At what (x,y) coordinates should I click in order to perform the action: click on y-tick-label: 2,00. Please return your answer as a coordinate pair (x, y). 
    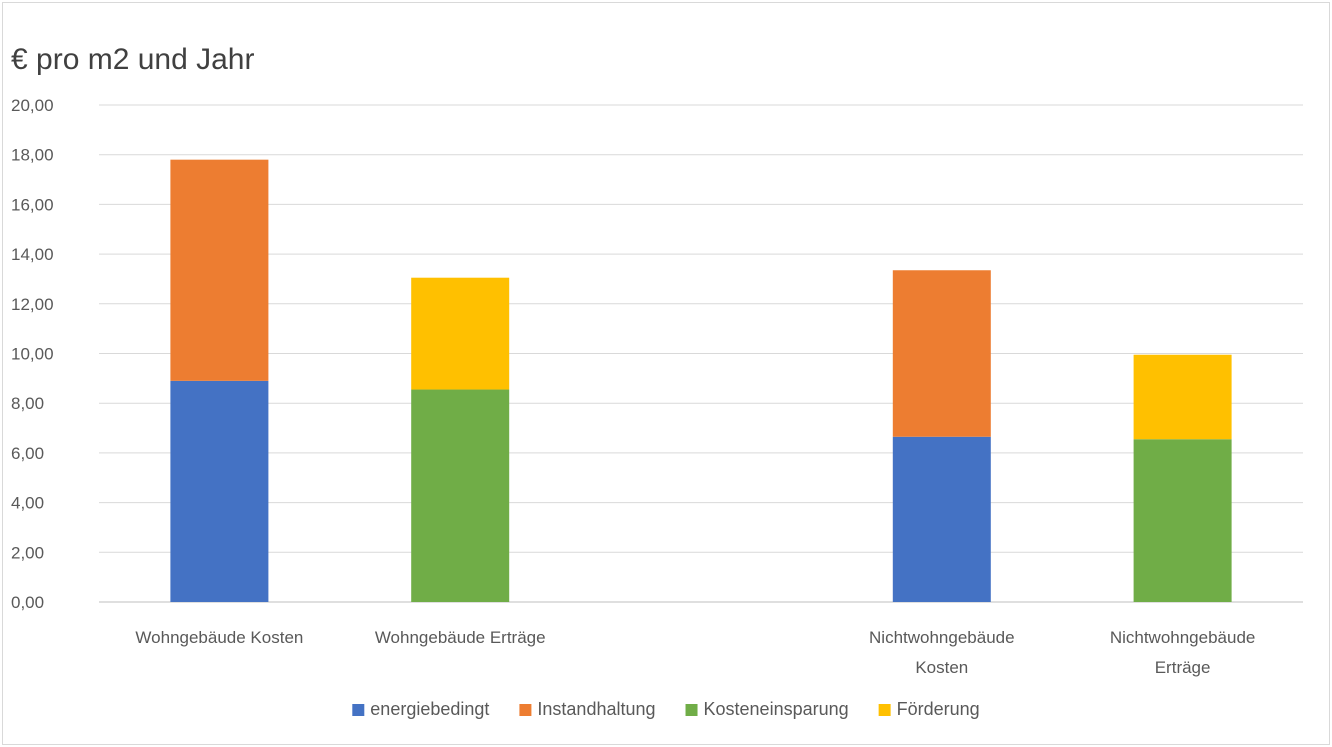
    Looking at the image, I should click on (27, 552).